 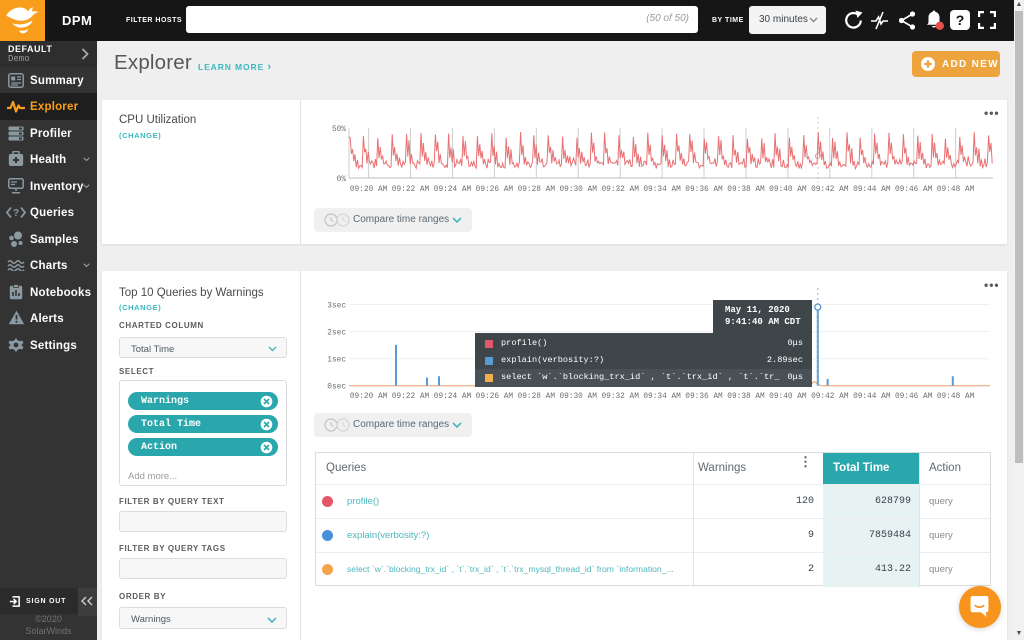 What do you see at coordinates (336, 361) in the screenshot?
I see `svg-text: 1sec` at bounding box center [336, 361].